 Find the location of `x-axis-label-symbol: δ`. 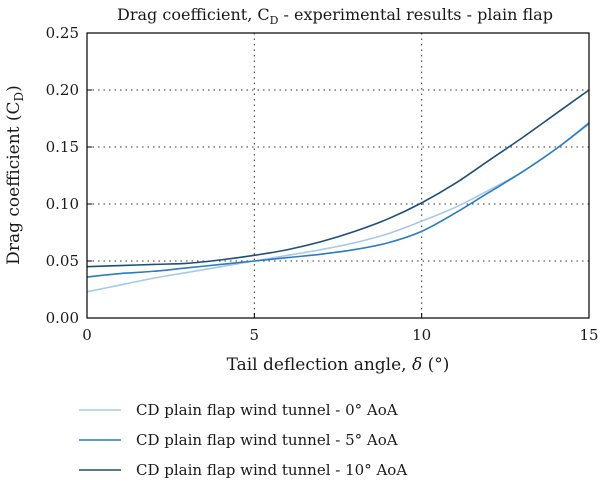

x-axis-label-symbol: δ is located at coordinates (417, 365).